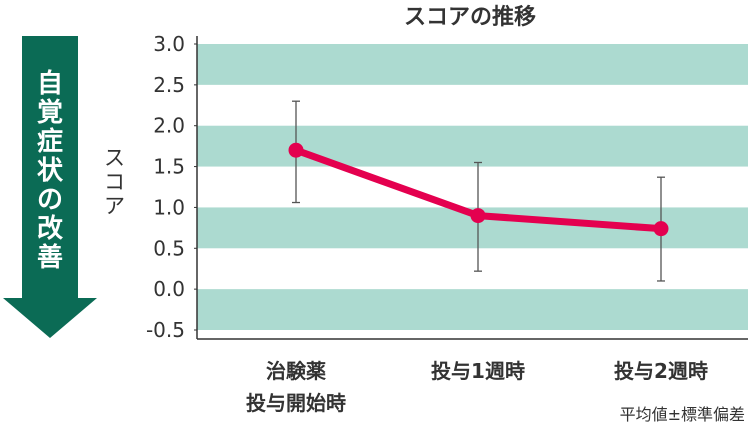 This screenshot has width=750, height=430. I want to click on x-tick-label: 投与1週時, so click(478, 371).